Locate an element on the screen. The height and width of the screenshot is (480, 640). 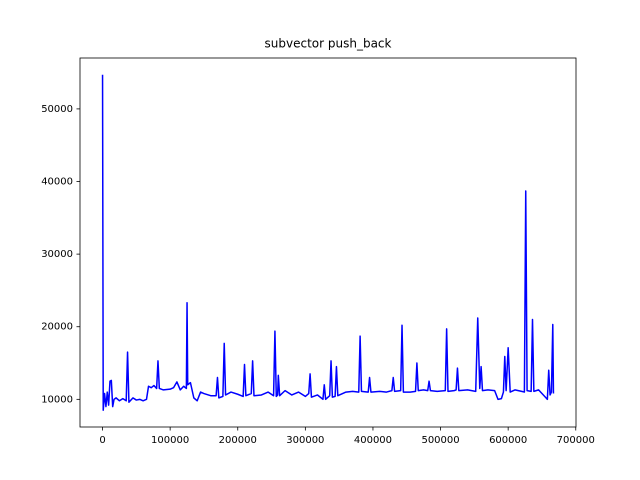
chart-title: subvector push_back is located at coordinates (328, 44).